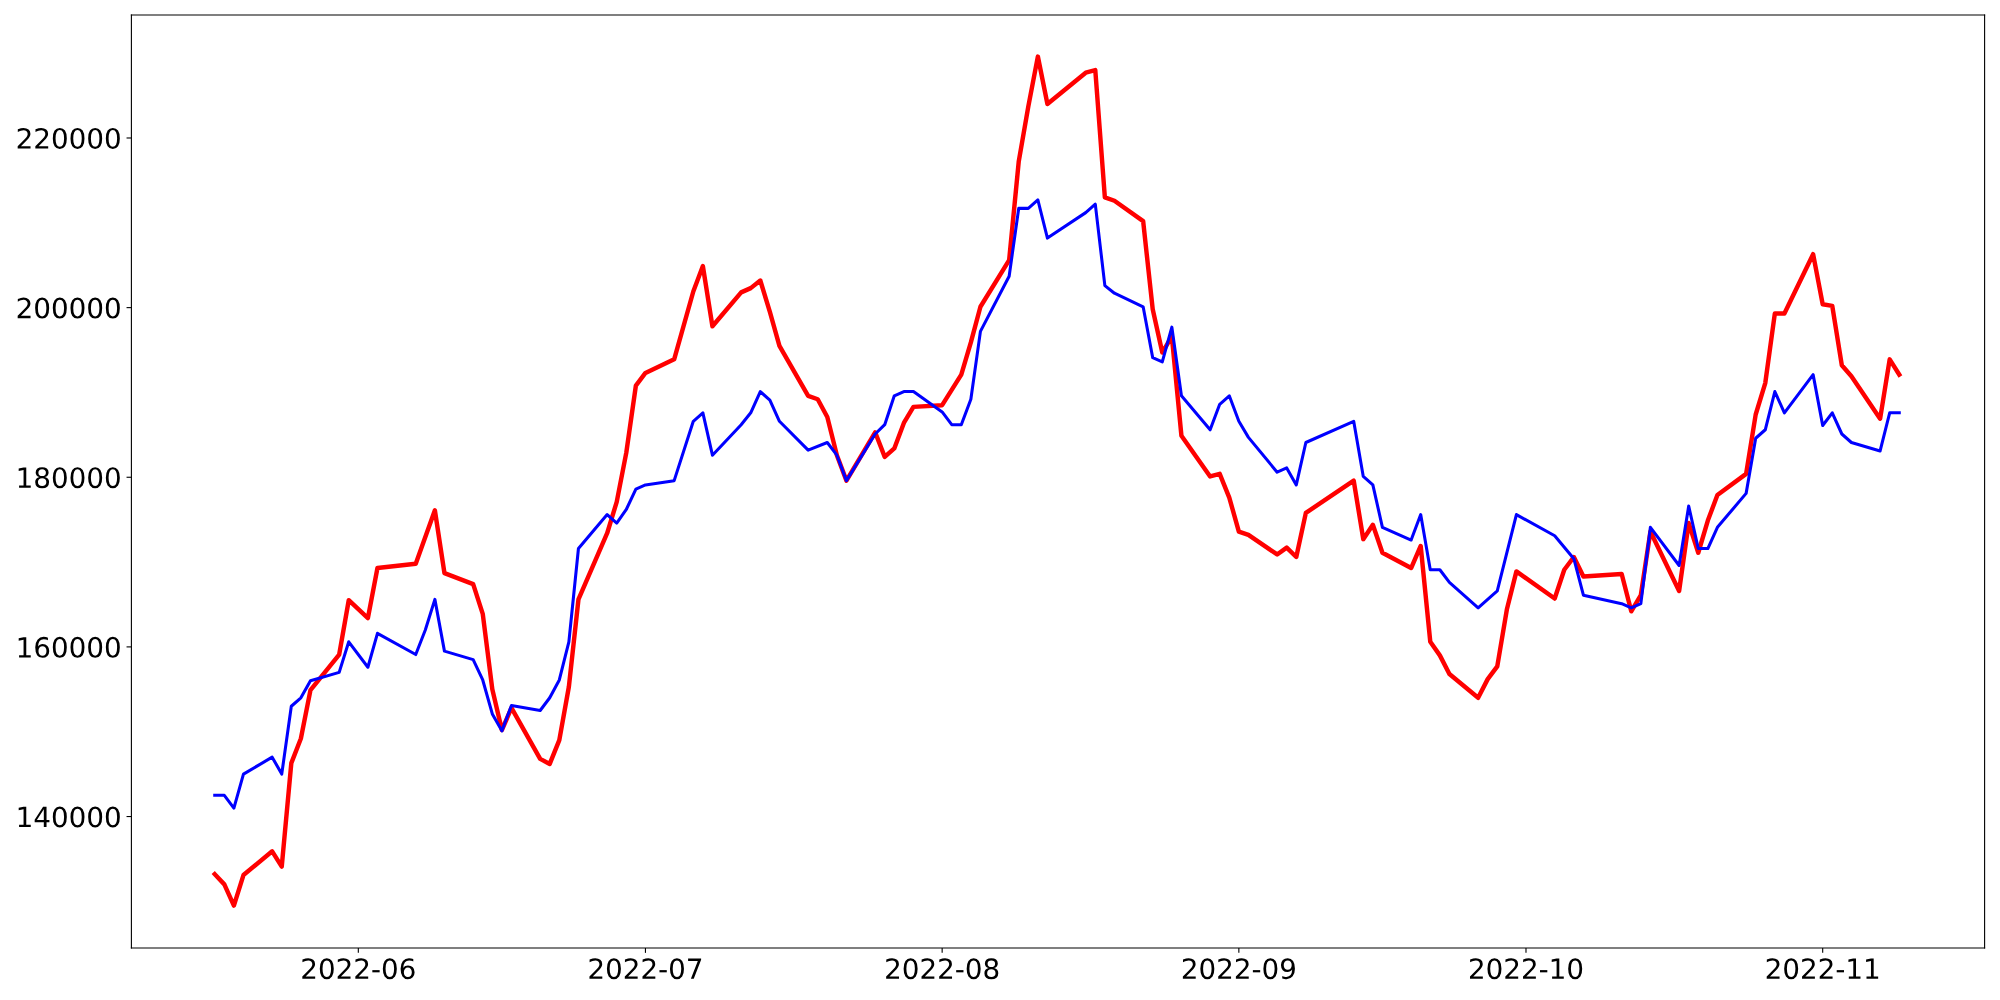  What do you see at coordinates (69, 478) in the screenshot?
I see `y-tick-label: 180000` at bounding box center [69, 478].